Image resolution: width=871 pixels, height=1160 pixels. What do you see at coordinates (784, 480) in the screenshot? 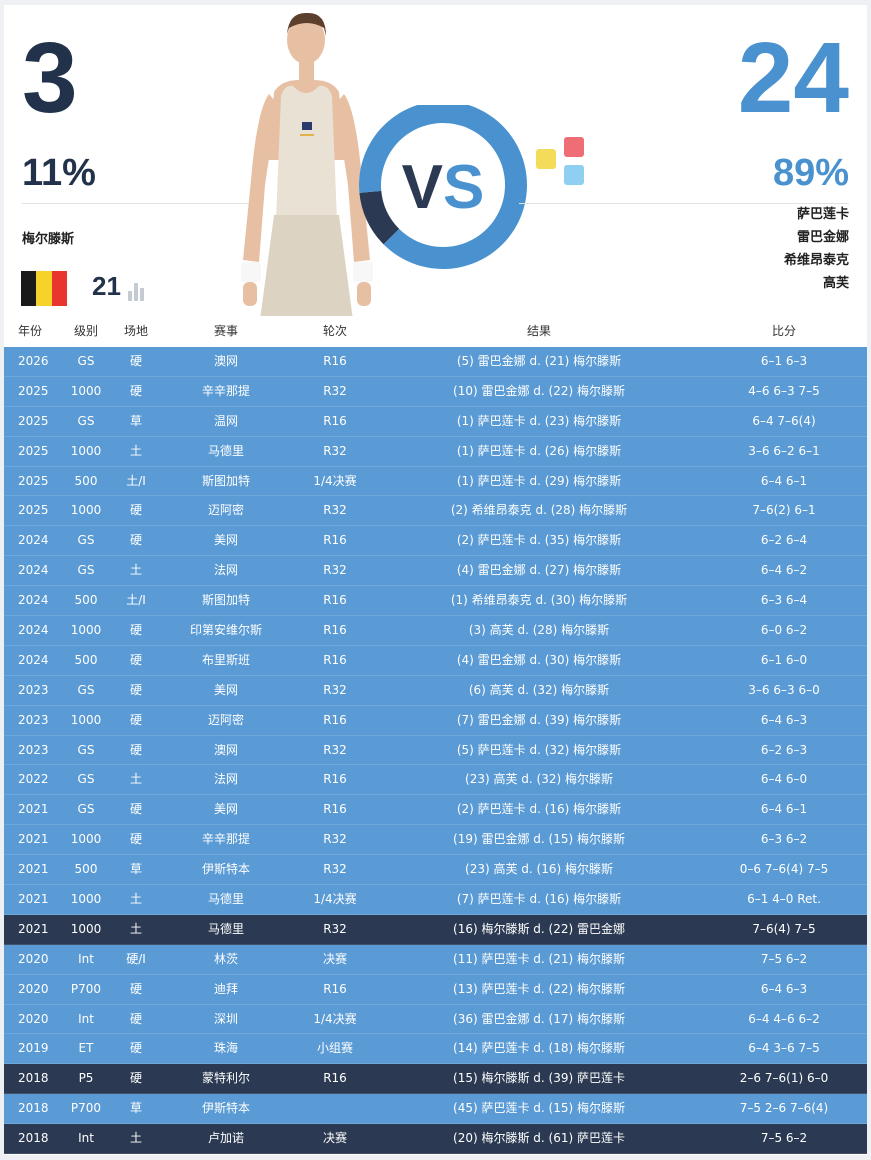
I see `cell-score: 6–4 6–1` at bounding box center [784, 480].